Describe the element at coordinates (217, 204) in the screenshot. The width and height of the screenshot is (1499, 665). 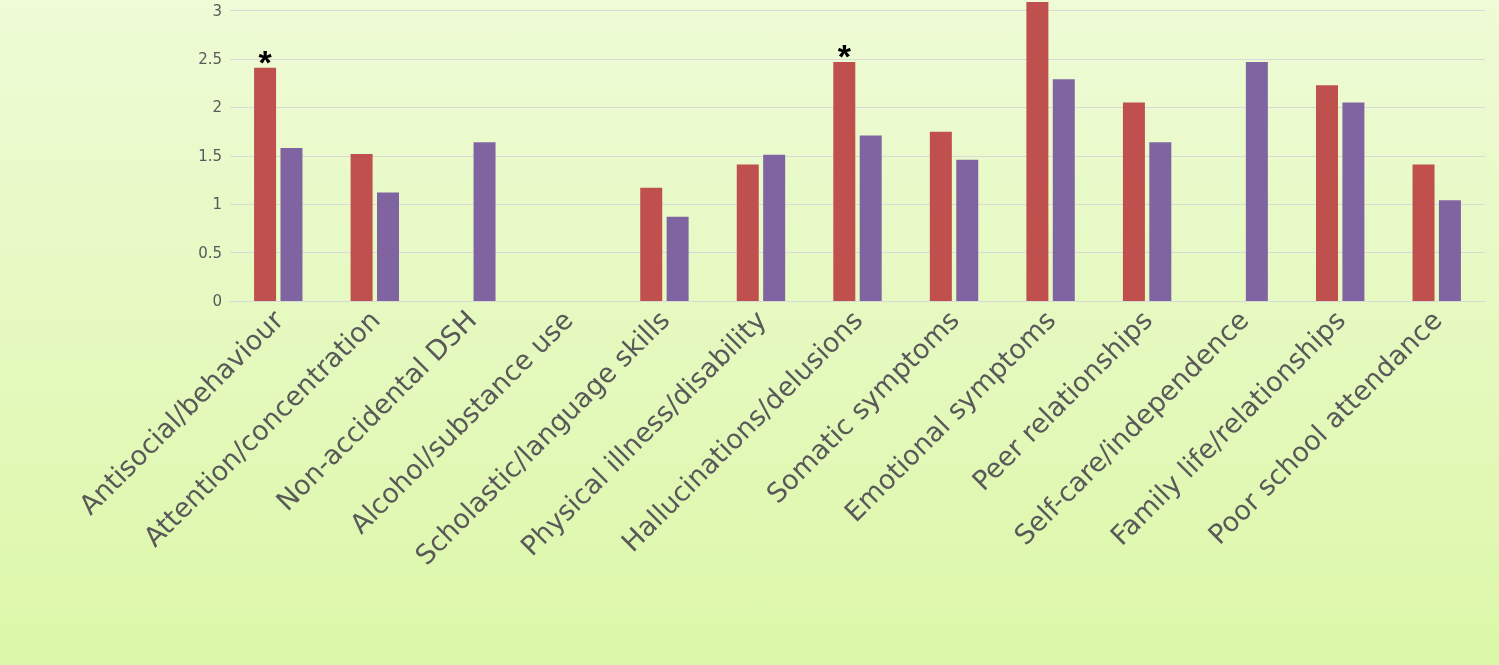
I see `y-tick-label: 1` at that location.